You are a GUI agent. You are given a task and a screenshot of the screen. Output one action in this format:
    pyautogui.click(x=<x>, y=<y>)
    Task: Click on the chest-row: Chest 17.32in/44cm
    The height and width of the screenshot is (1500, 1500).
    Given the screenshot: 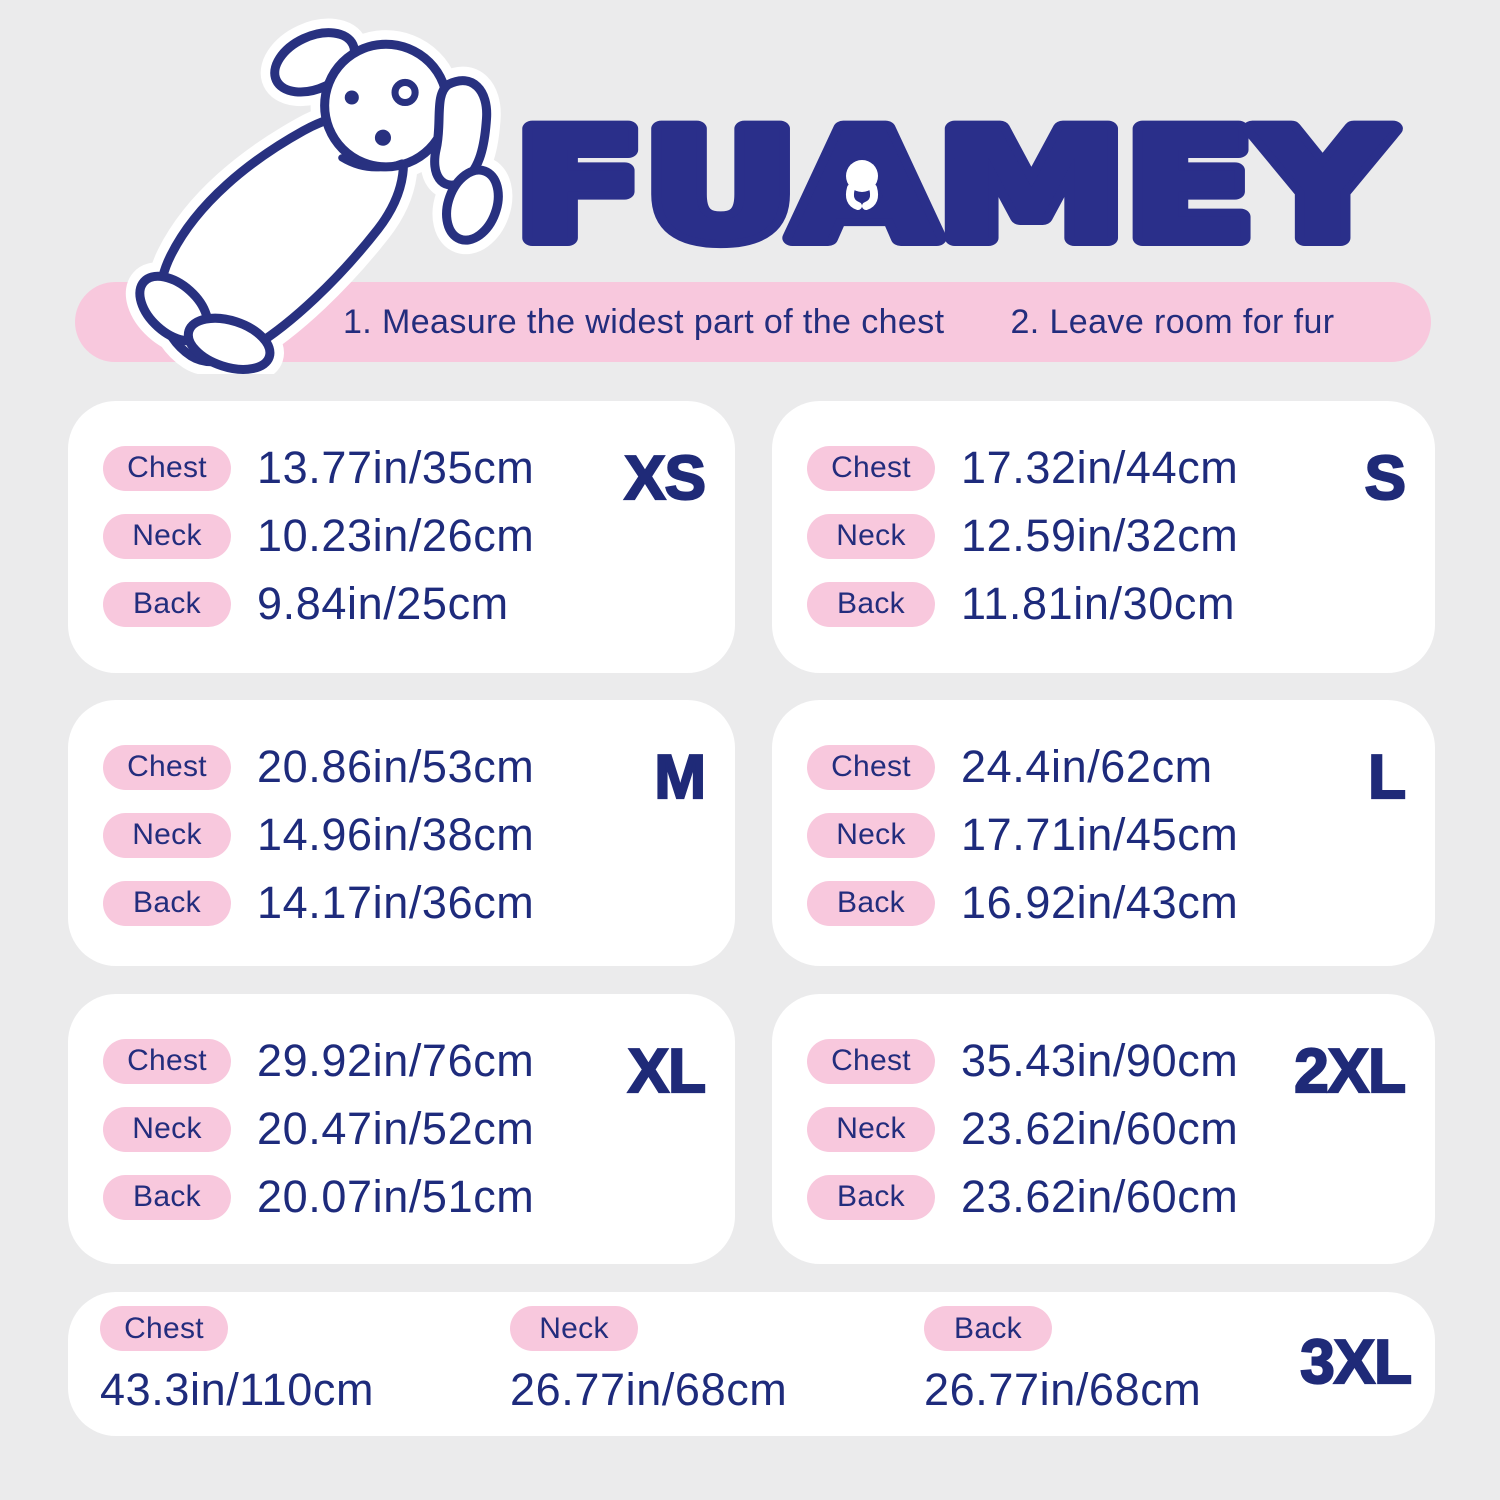 What is the action you would take?
    pyautogui.click(x=1023, y=467)
    